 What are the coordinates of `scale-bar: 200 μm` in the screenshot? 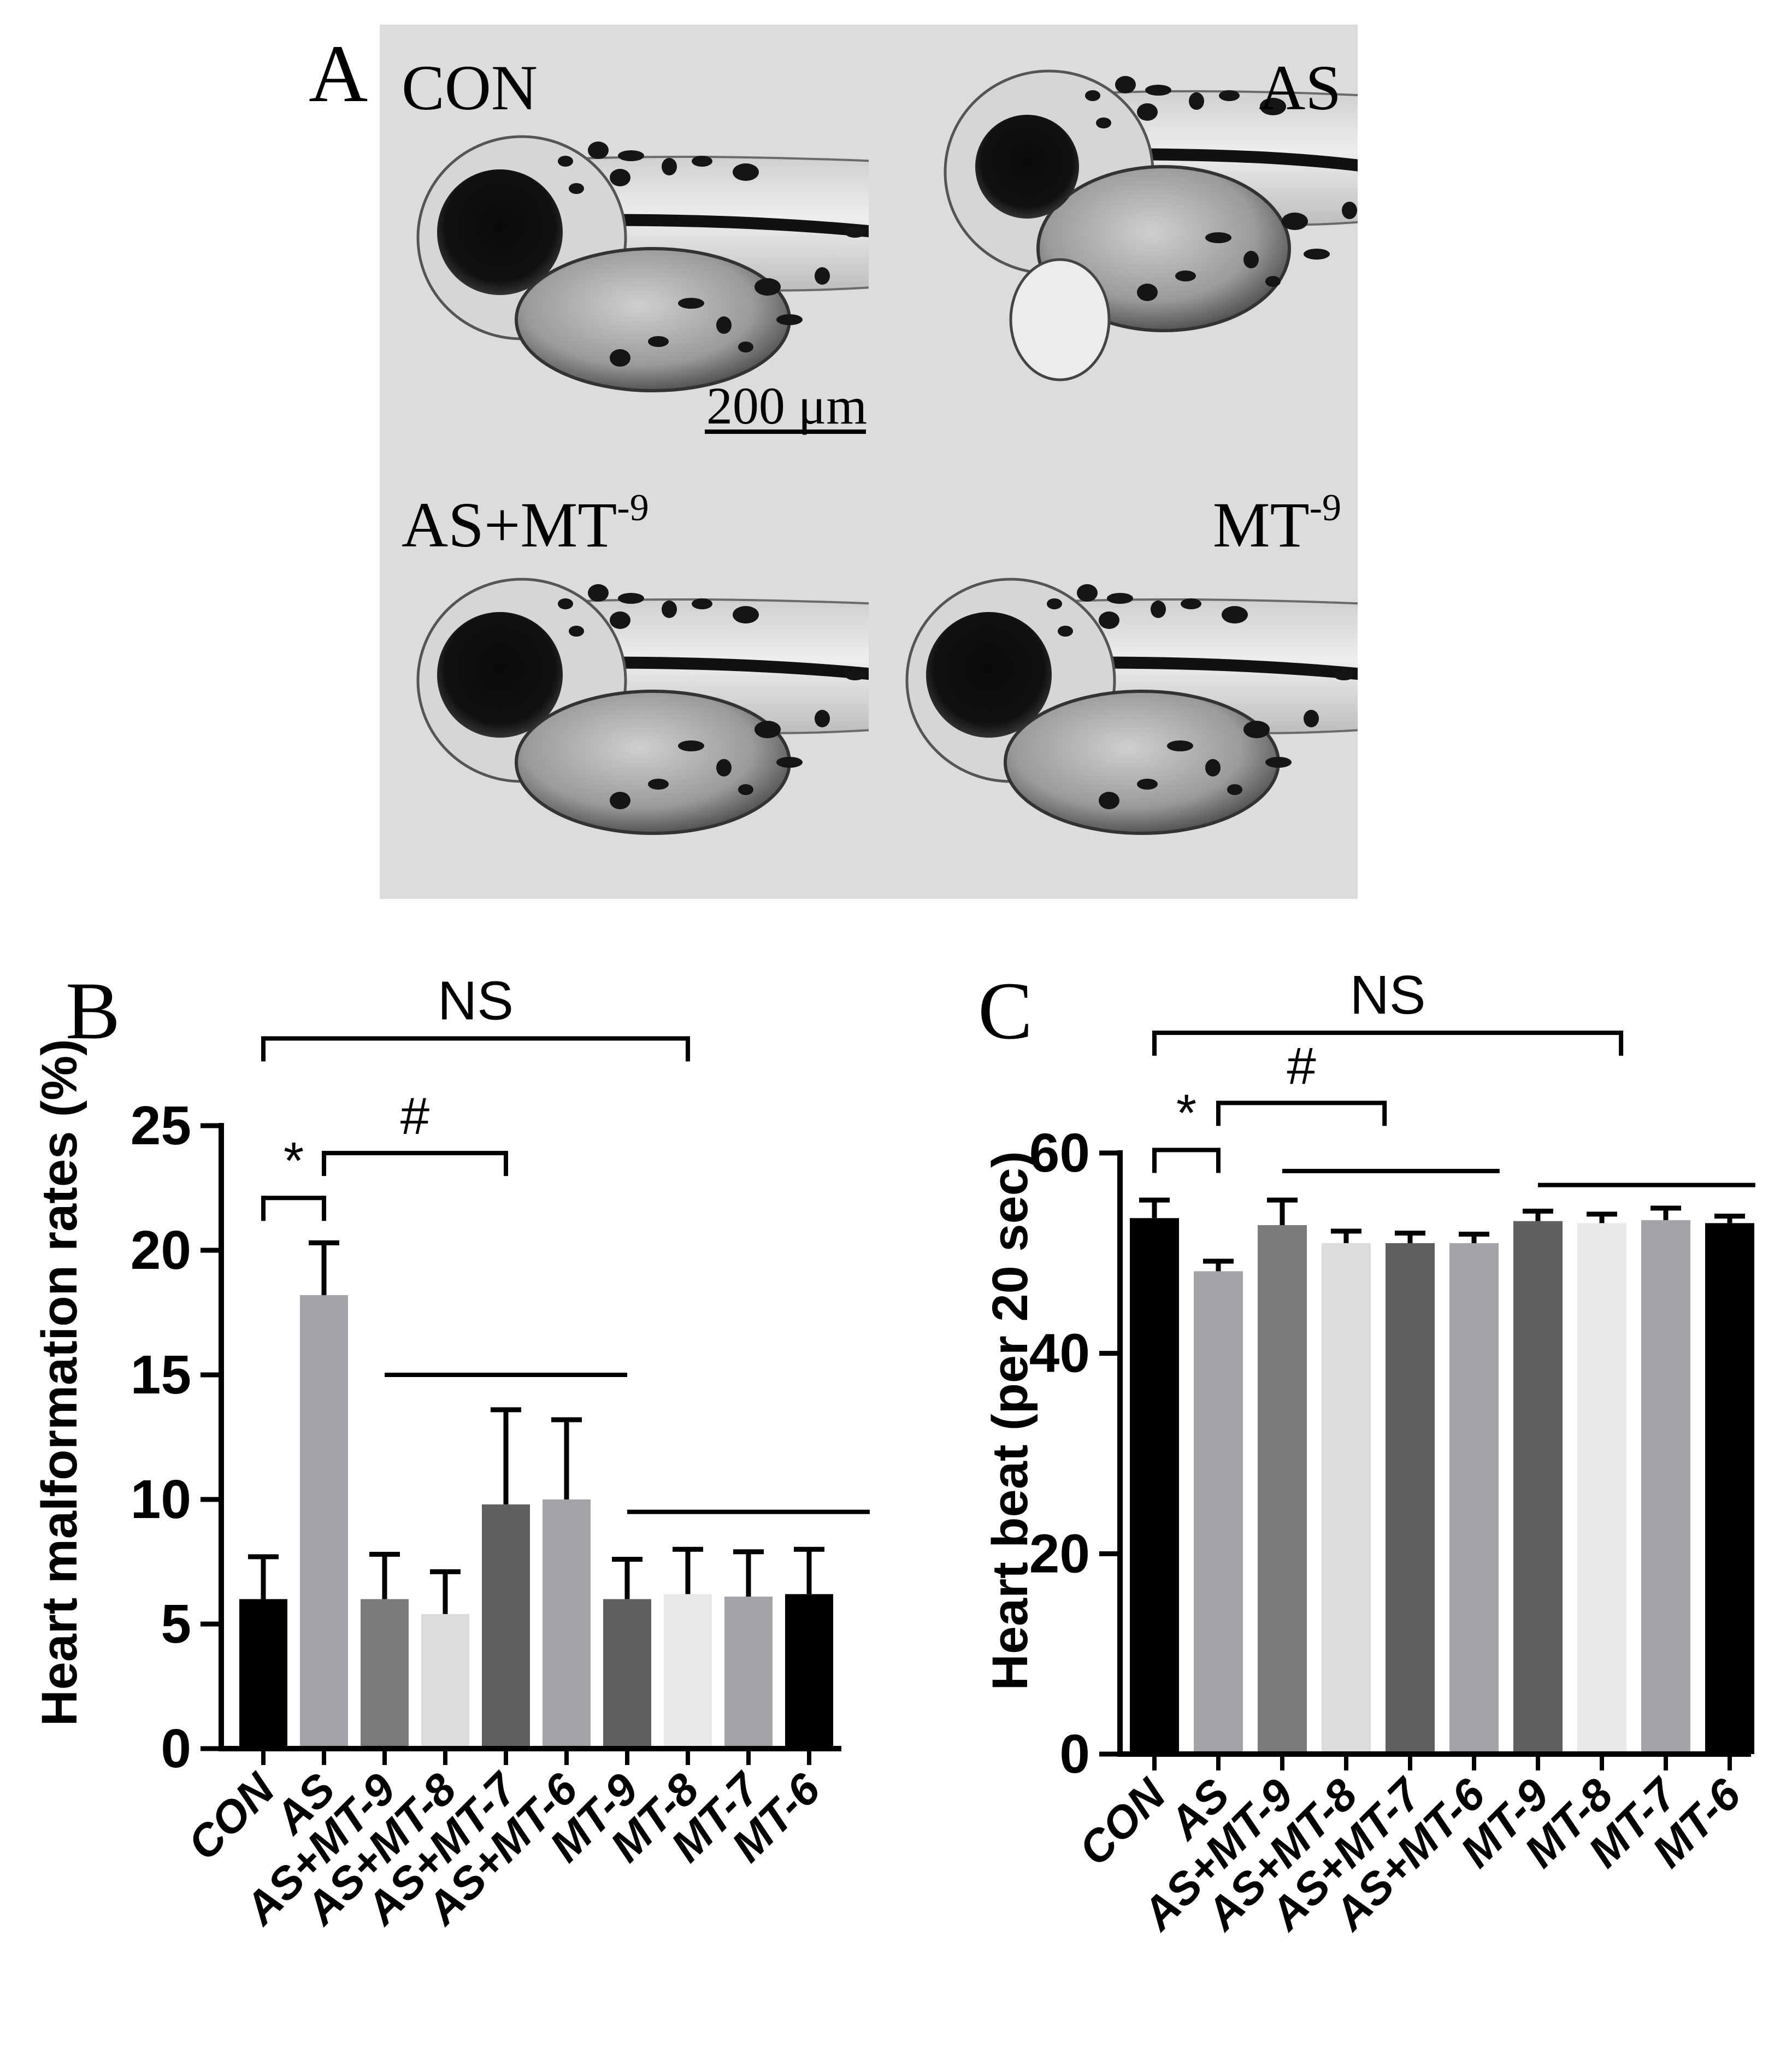 It's located at (786, 405).